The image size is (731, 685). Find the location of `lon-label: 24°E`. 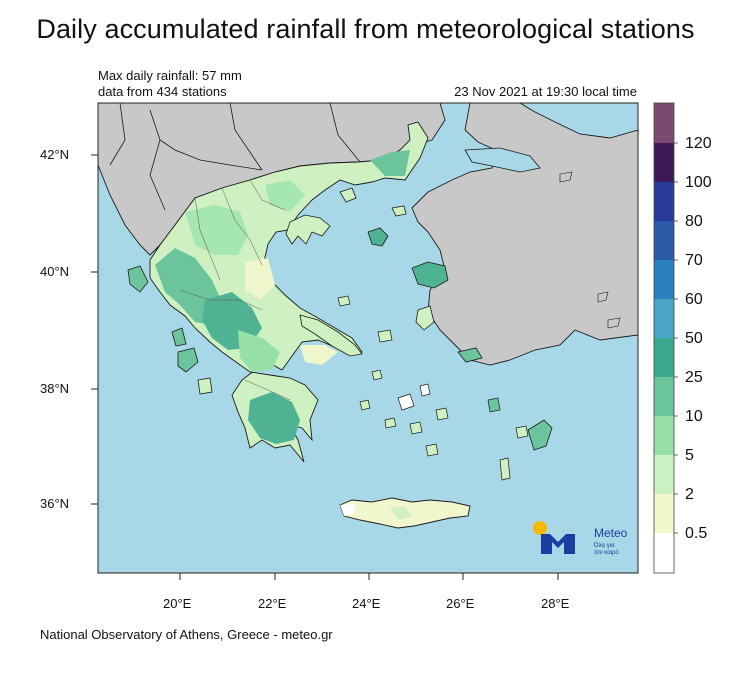

lon-label: 24°E is located at coordinates (366, 603).